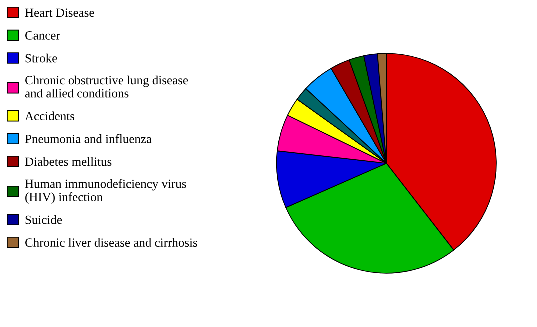  Describe the element at coordinates (88, 139) in the screenshot. I see `legend-label: Pneumonia and influenza` at that location.